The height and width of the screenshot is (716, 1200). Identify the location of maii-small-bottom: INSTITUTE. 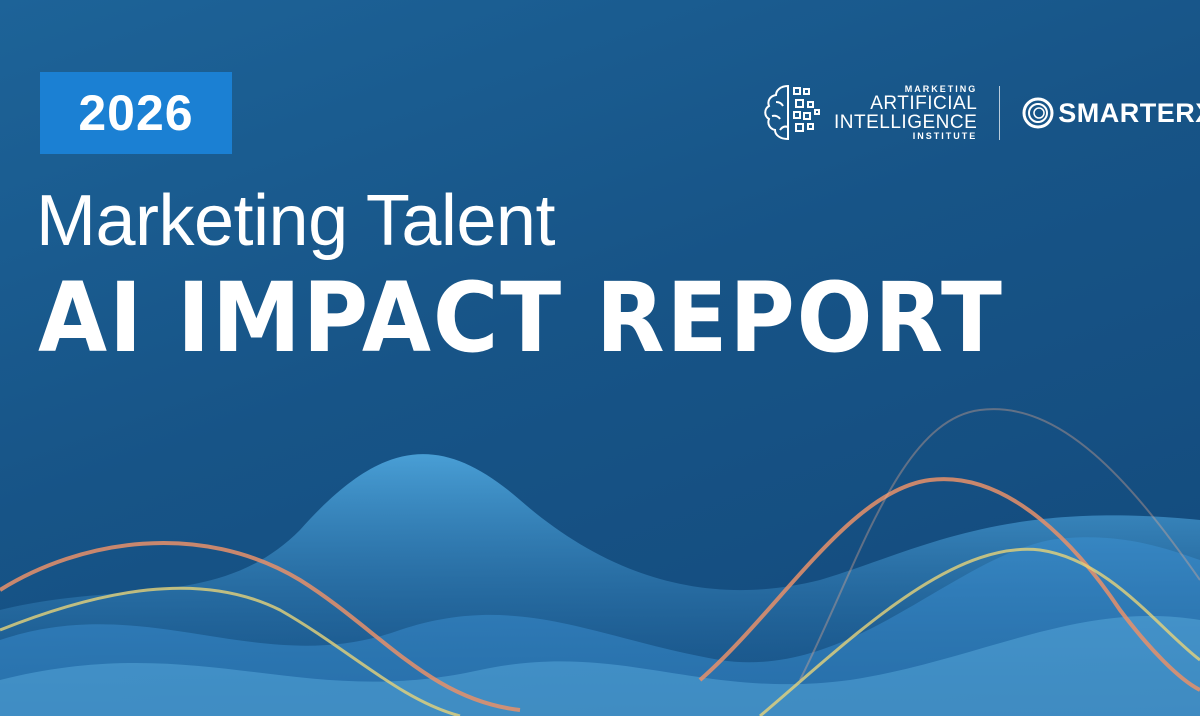
(945, 136).